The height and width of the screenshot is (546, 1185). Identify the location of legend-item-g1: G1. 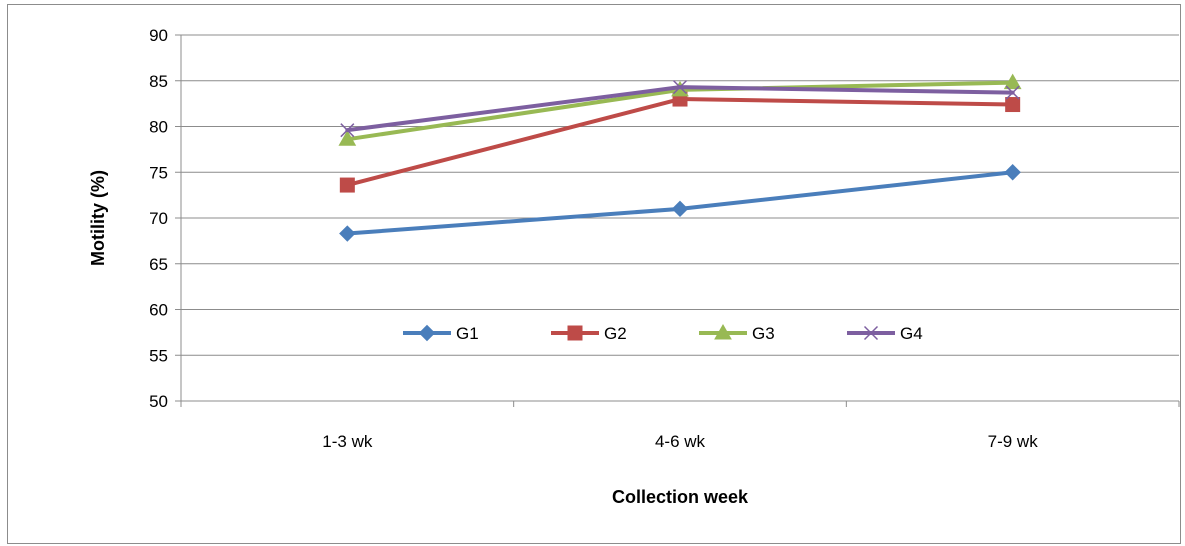
(441, 333).